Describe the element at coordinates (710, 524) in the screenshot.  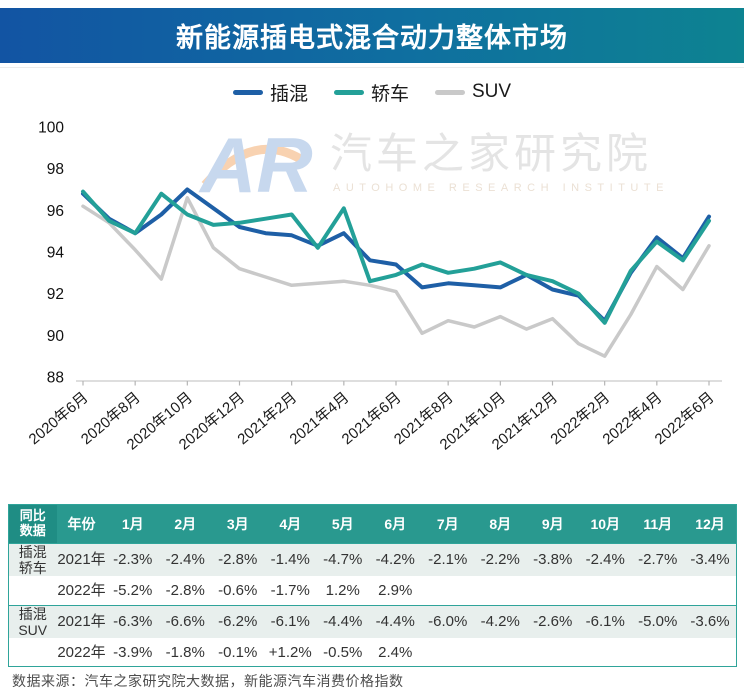
I see `table-month-header: 12月` at that location.